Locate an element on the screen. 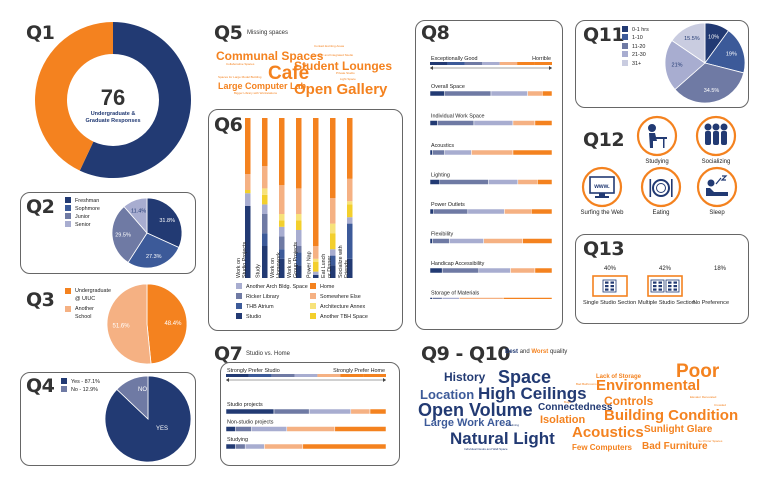 The width and height of the screenshot is (768, 479). q5-word: Dynamic and Integrated Studio is located at coordinates (333, 55).